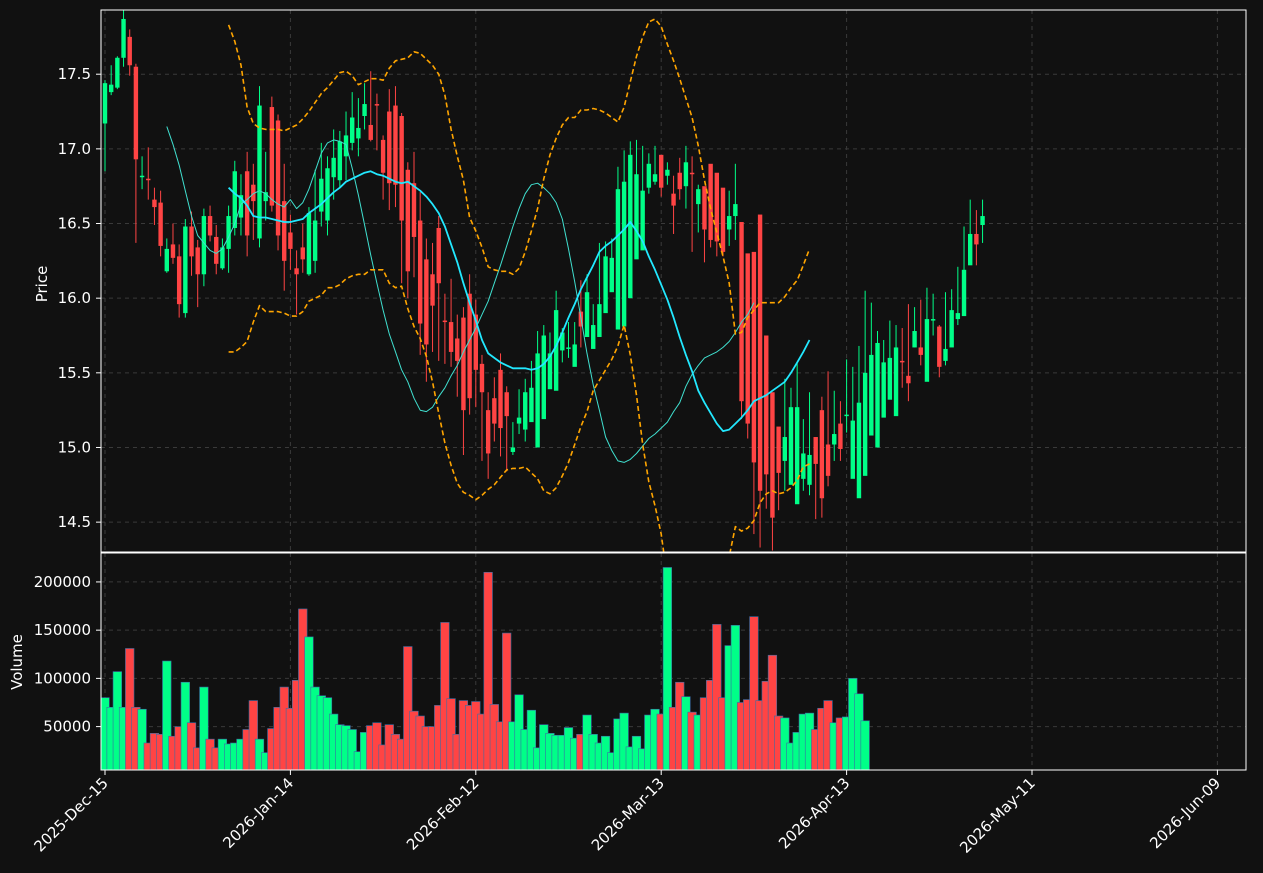 The height and width of the screenshot is (873, 1263). Describe the element at coordinates (62, 630) in the screenshot. I see `volume-y-tick-label: 150000` at that location.